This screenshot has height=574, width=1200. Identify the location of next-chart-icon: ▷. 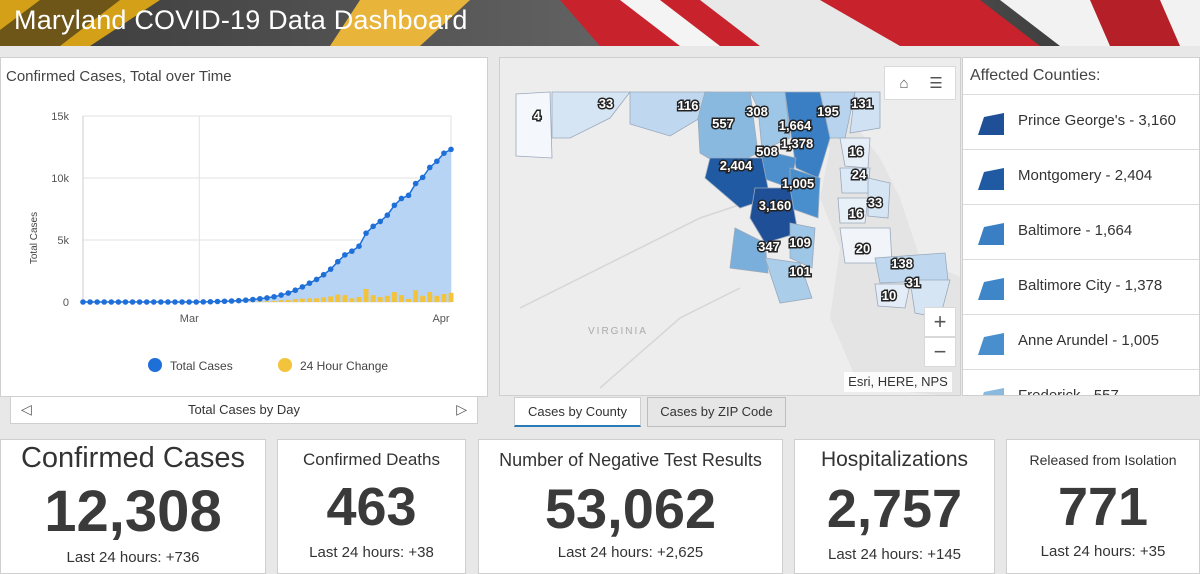
(461, 409).